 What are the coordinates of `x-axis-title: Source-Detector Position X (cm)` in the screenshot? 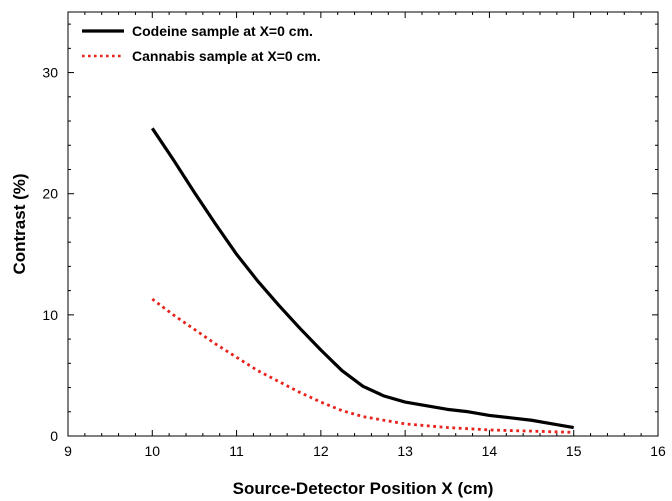 It's located at (363, 488).